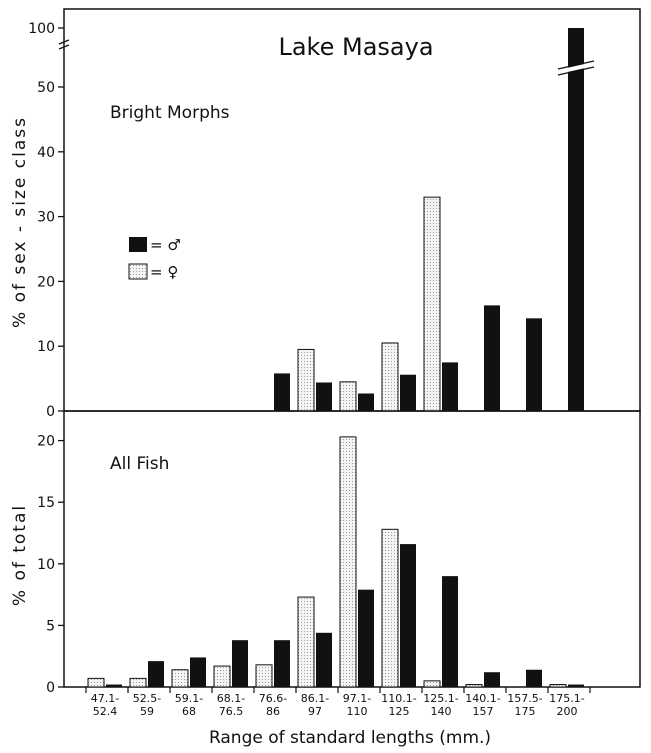 This screenshot has width=651, height=753. I want to click on x-tick-label: 86.1-, so click(315, 698).